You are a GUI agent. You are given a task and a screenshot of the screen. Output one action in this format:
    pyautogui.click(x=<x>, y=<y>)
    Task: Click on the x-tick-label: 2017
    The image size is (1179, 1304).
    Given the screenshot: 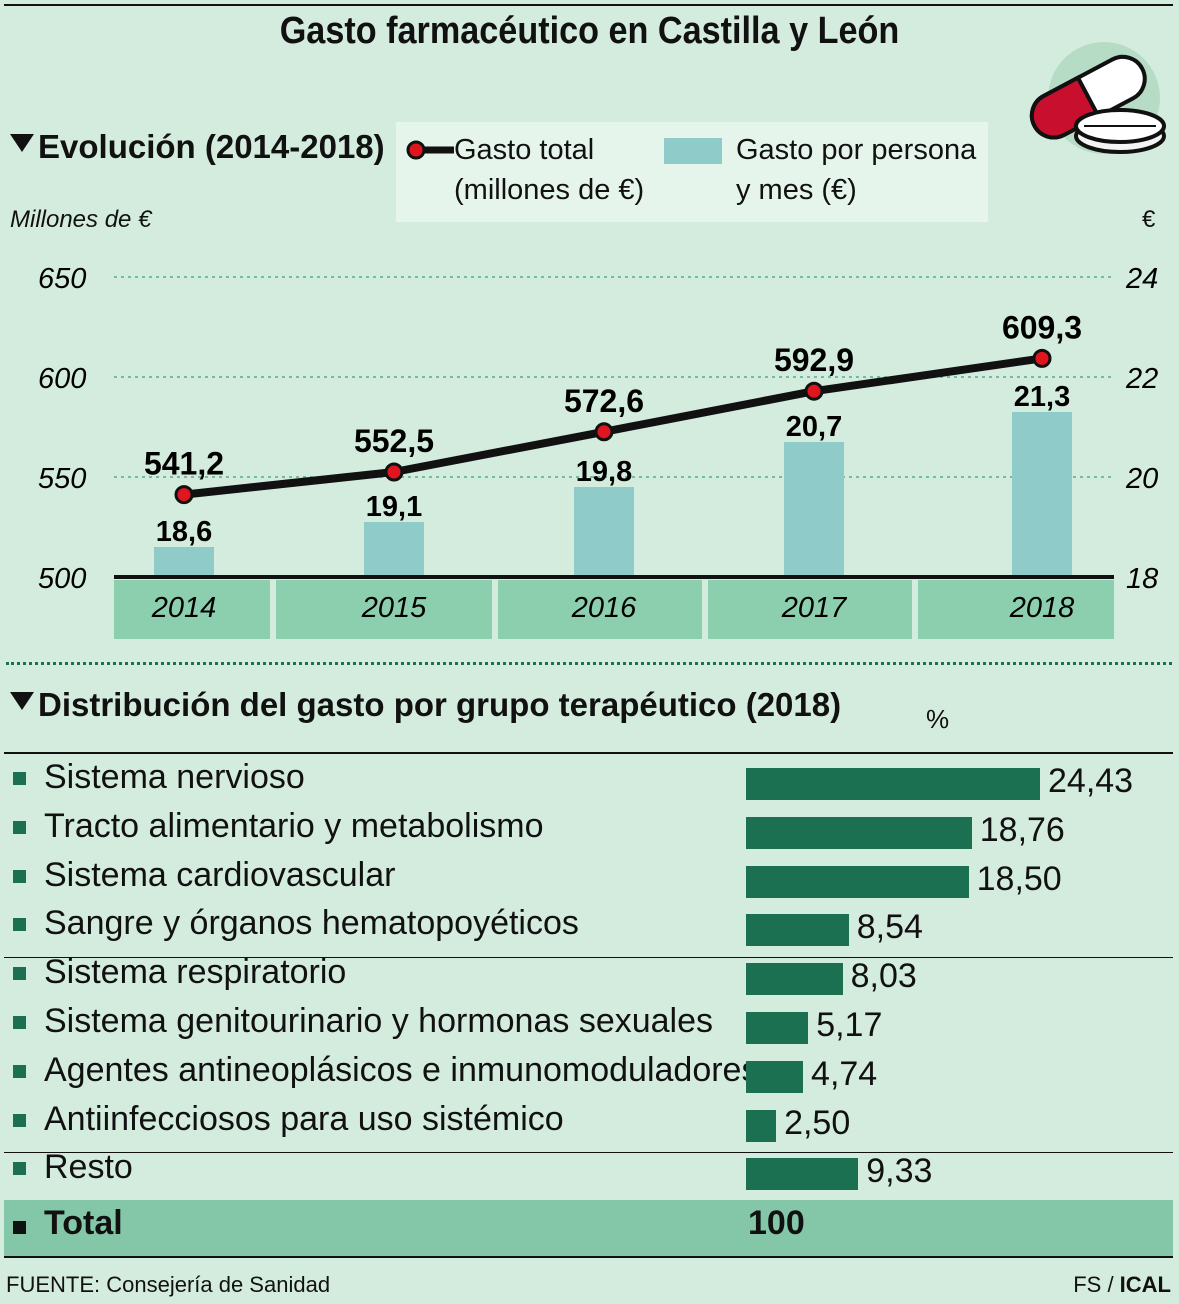 What is the action you would take?
    pyautogui.click(x=814, y=608)
    